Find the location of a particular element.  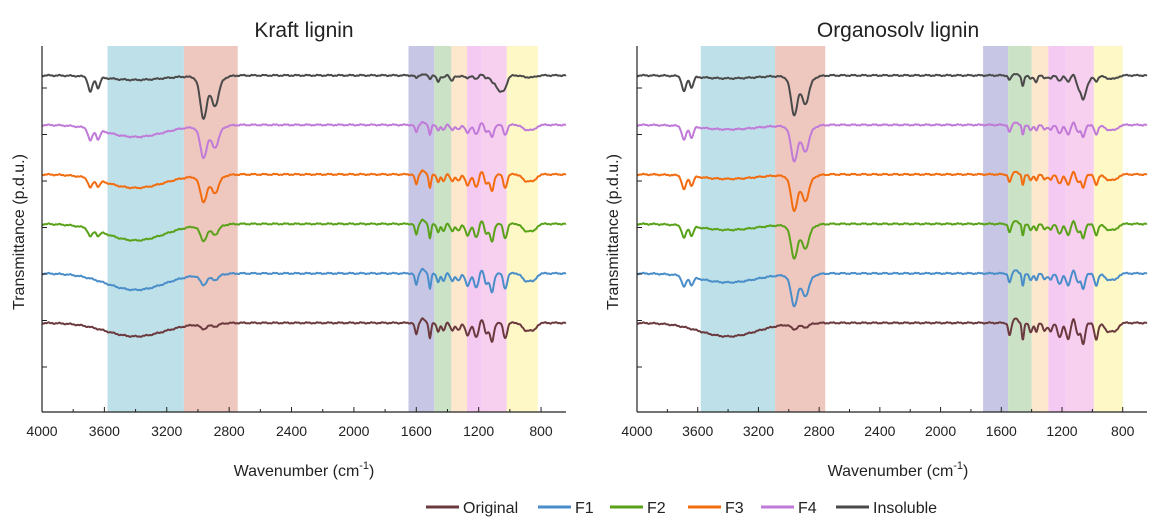

legend-label-f4: F4 is located at coordinates (807, 508).